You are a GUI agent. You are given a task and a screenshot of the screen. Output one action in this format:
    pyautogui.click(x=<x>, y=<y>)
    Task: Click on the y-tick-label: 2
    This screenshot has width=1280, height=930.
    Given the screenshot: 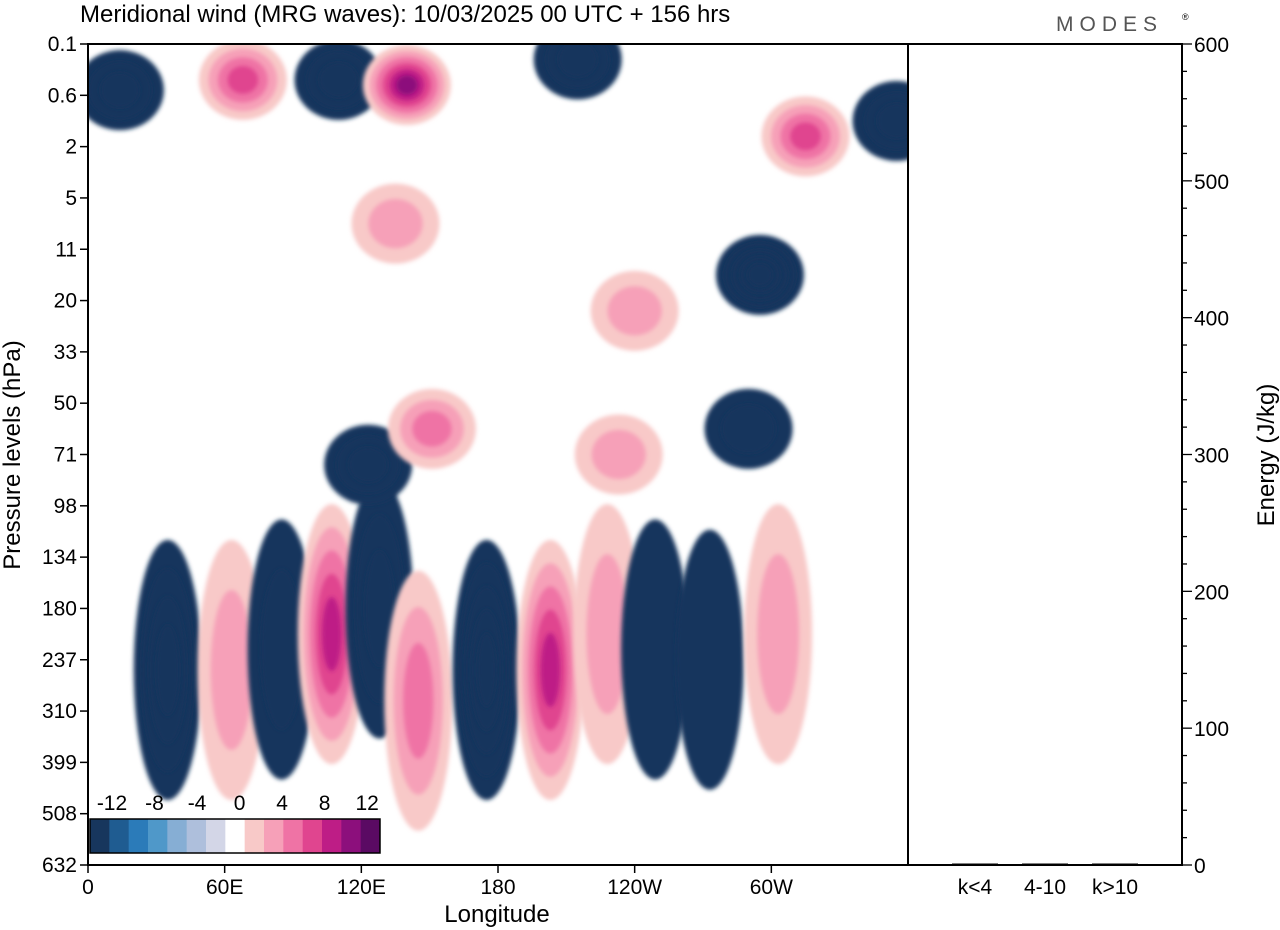 What is the action you would take?
    pyautogui.click(x=71, y=147)
    